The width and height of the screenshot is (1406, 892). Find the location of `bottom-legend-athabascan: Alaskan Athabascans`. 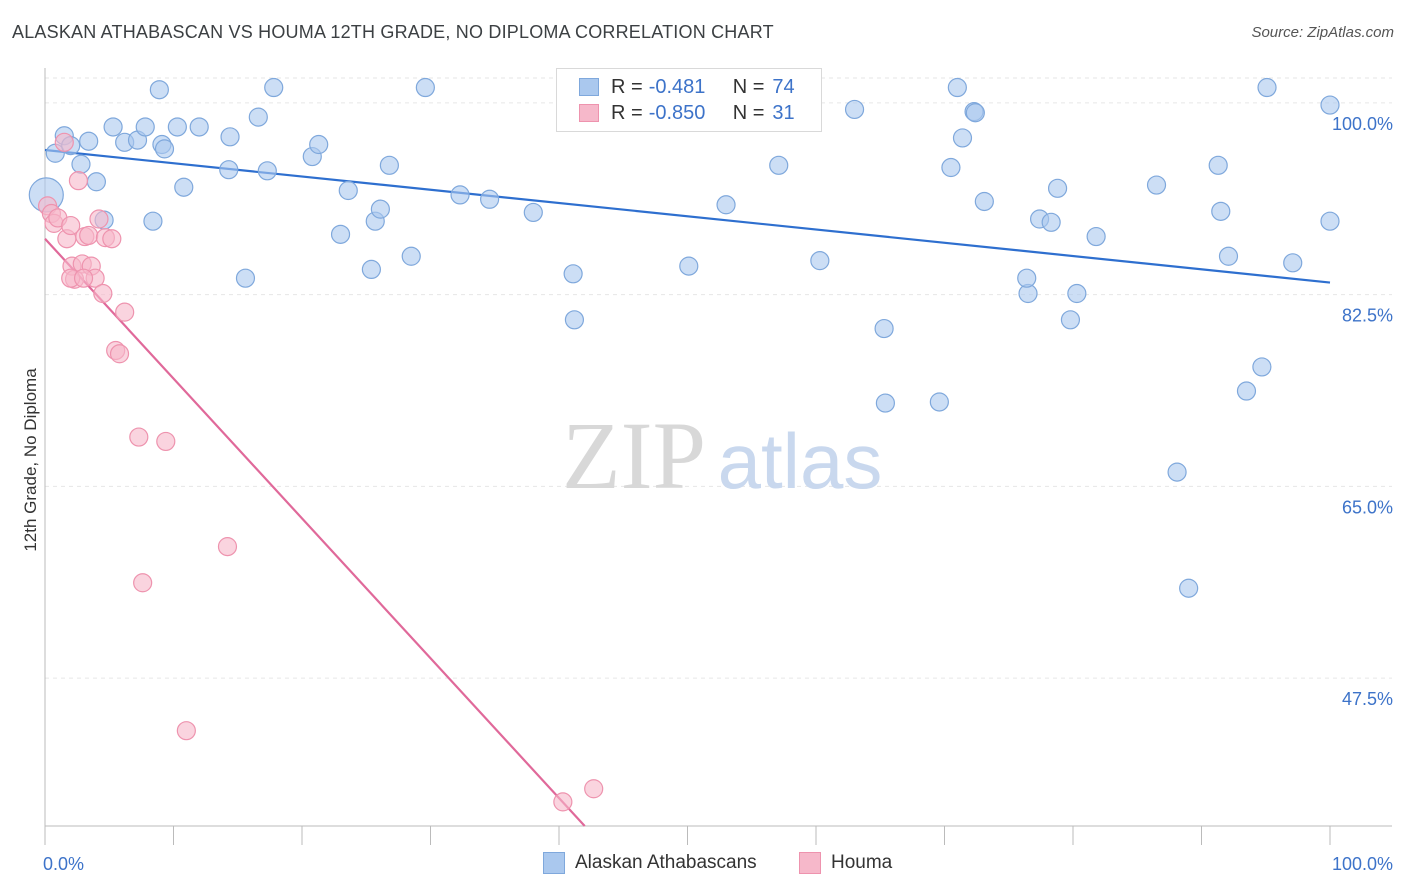

bottom-legend-athabascan: Alaskan Athabascans is located at coordinates (650, 863).